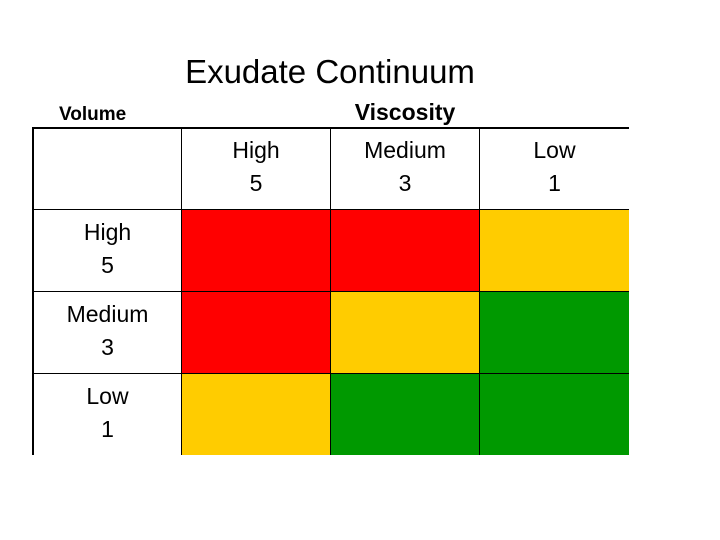 The height and width of the screenshot is (540, 720). I want to click on column-header-value: 5, so click(256, 183).